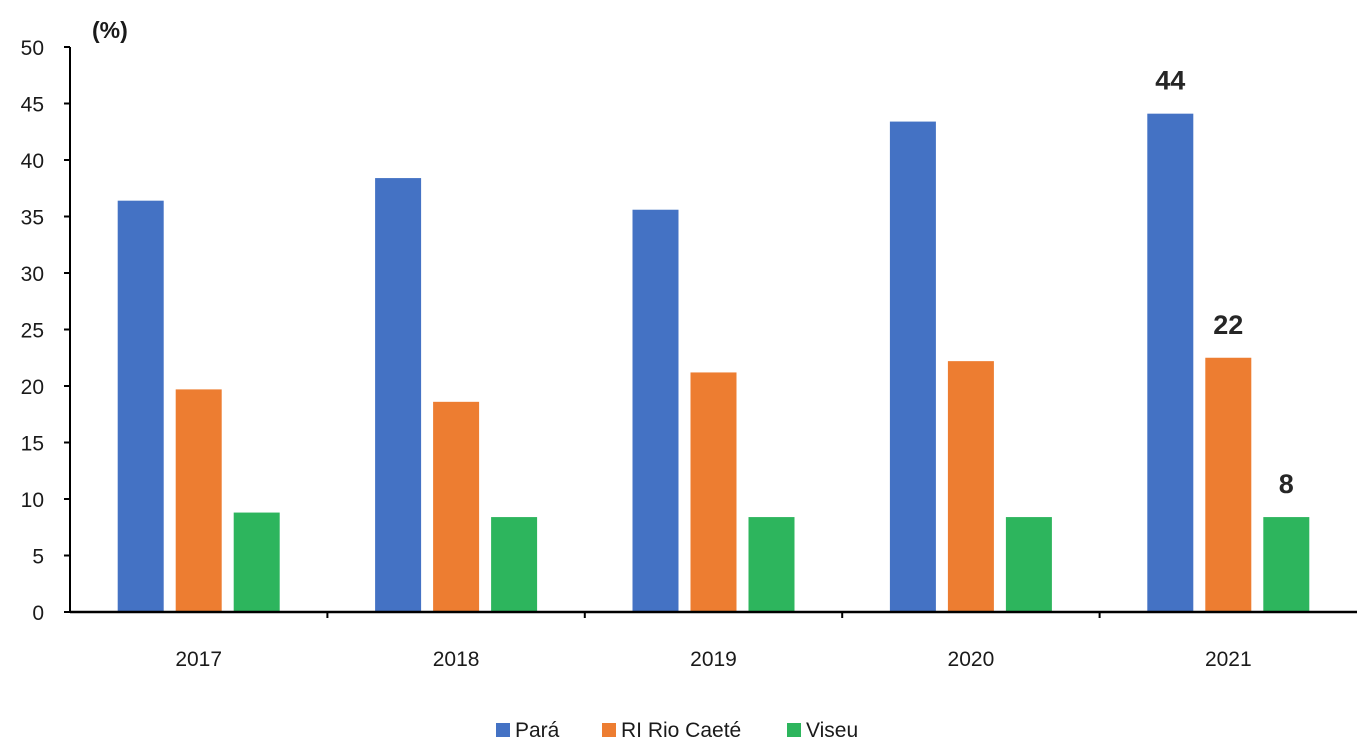 Image resolution: width=1357 pixels, height=743 pixels. I want to click on x-axis: 2017 2018 2019 2020 2021, so click(713, 640).